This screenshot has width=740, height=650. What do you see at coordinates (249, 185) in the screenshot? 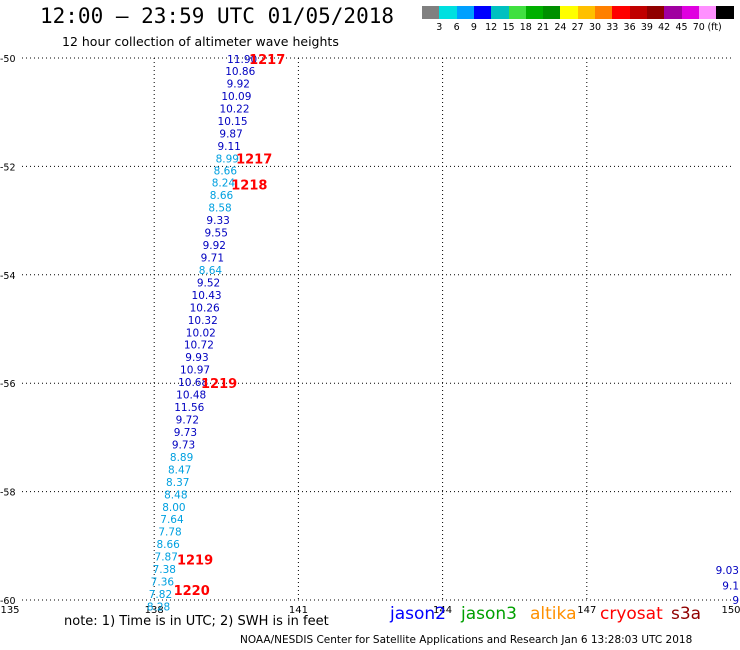
I see `time-label: 1218` at bounding box center [249, 185].